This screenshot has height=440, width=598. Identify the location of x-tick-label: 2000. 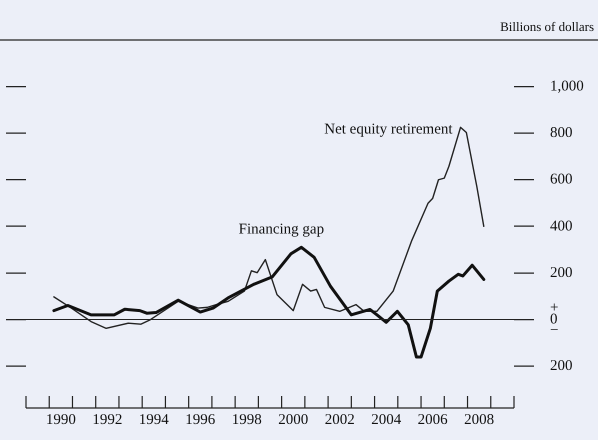
(293, 420).